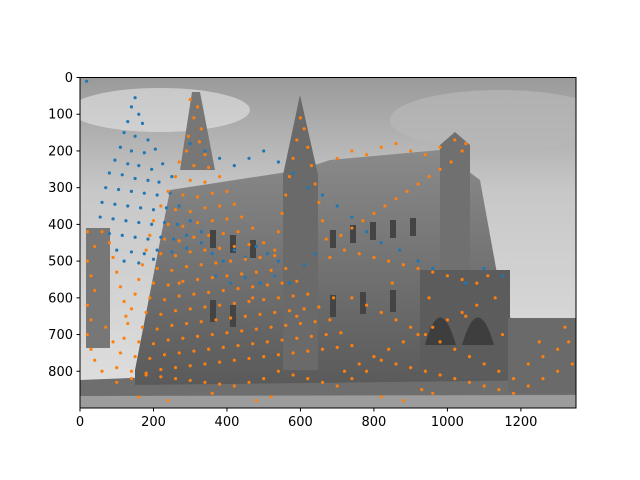 This screenshot has height=480, width=640. I want to click on x-tick-label: 0, so click(80, 422).